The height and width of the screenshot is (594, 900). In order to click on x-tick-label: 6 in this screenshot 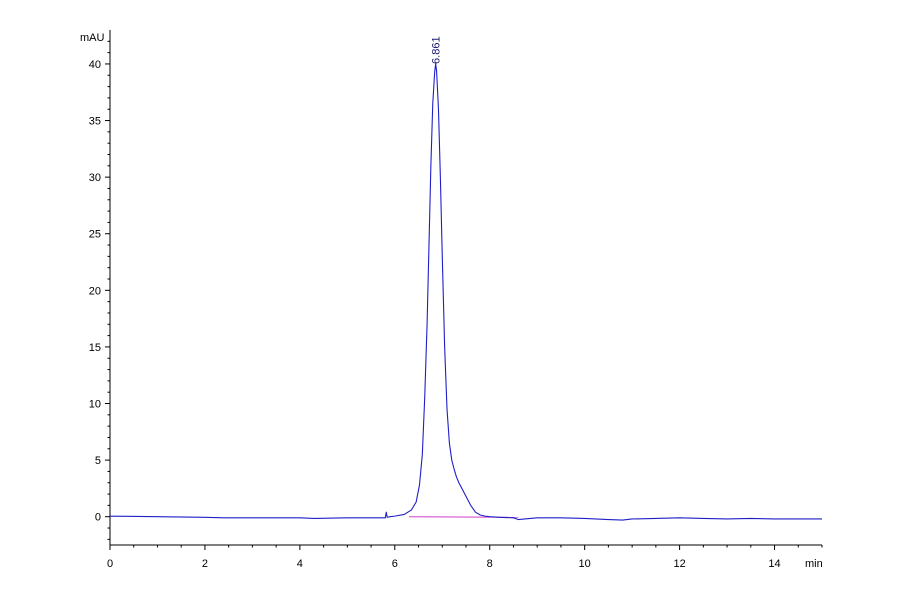, I will do `click(395, 564)`.